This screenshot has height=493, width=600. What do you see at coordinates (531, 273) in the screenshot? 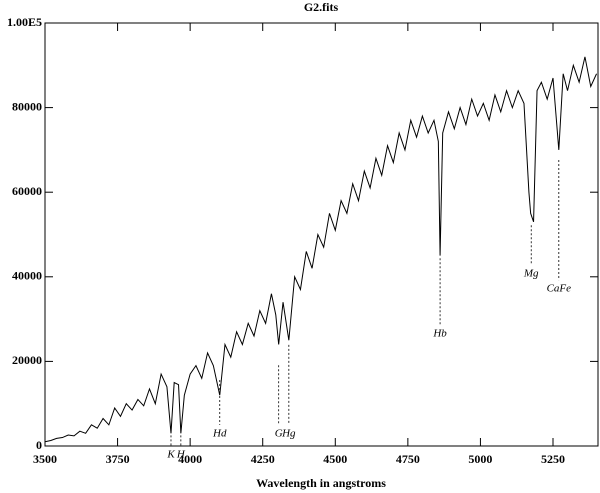
I see `line-label: Mg` at bounding box center [531, 273].